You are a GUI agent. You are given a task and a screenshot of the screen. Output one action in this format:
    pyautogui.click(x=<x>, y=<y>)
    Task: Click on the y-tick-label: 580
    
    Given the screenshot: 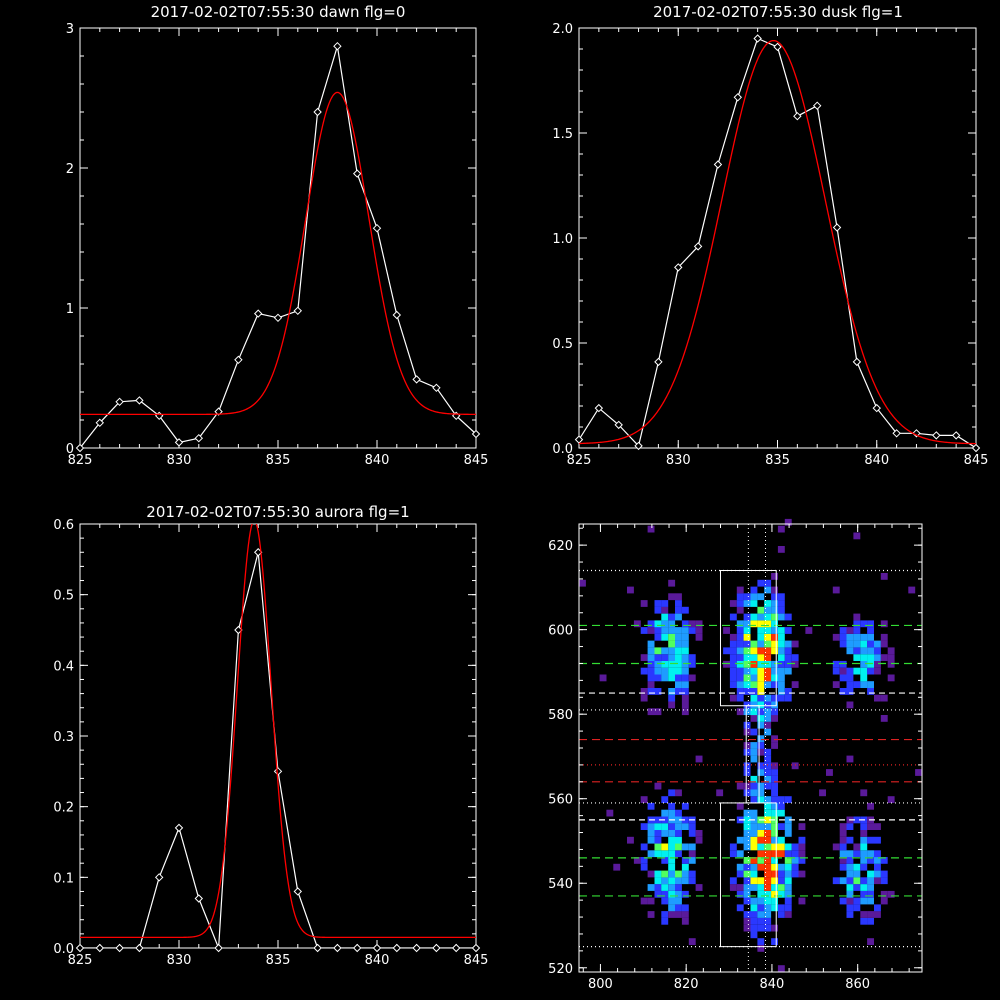 What is the action you would take?
    pyautogui.click(x=560, y=715)
    